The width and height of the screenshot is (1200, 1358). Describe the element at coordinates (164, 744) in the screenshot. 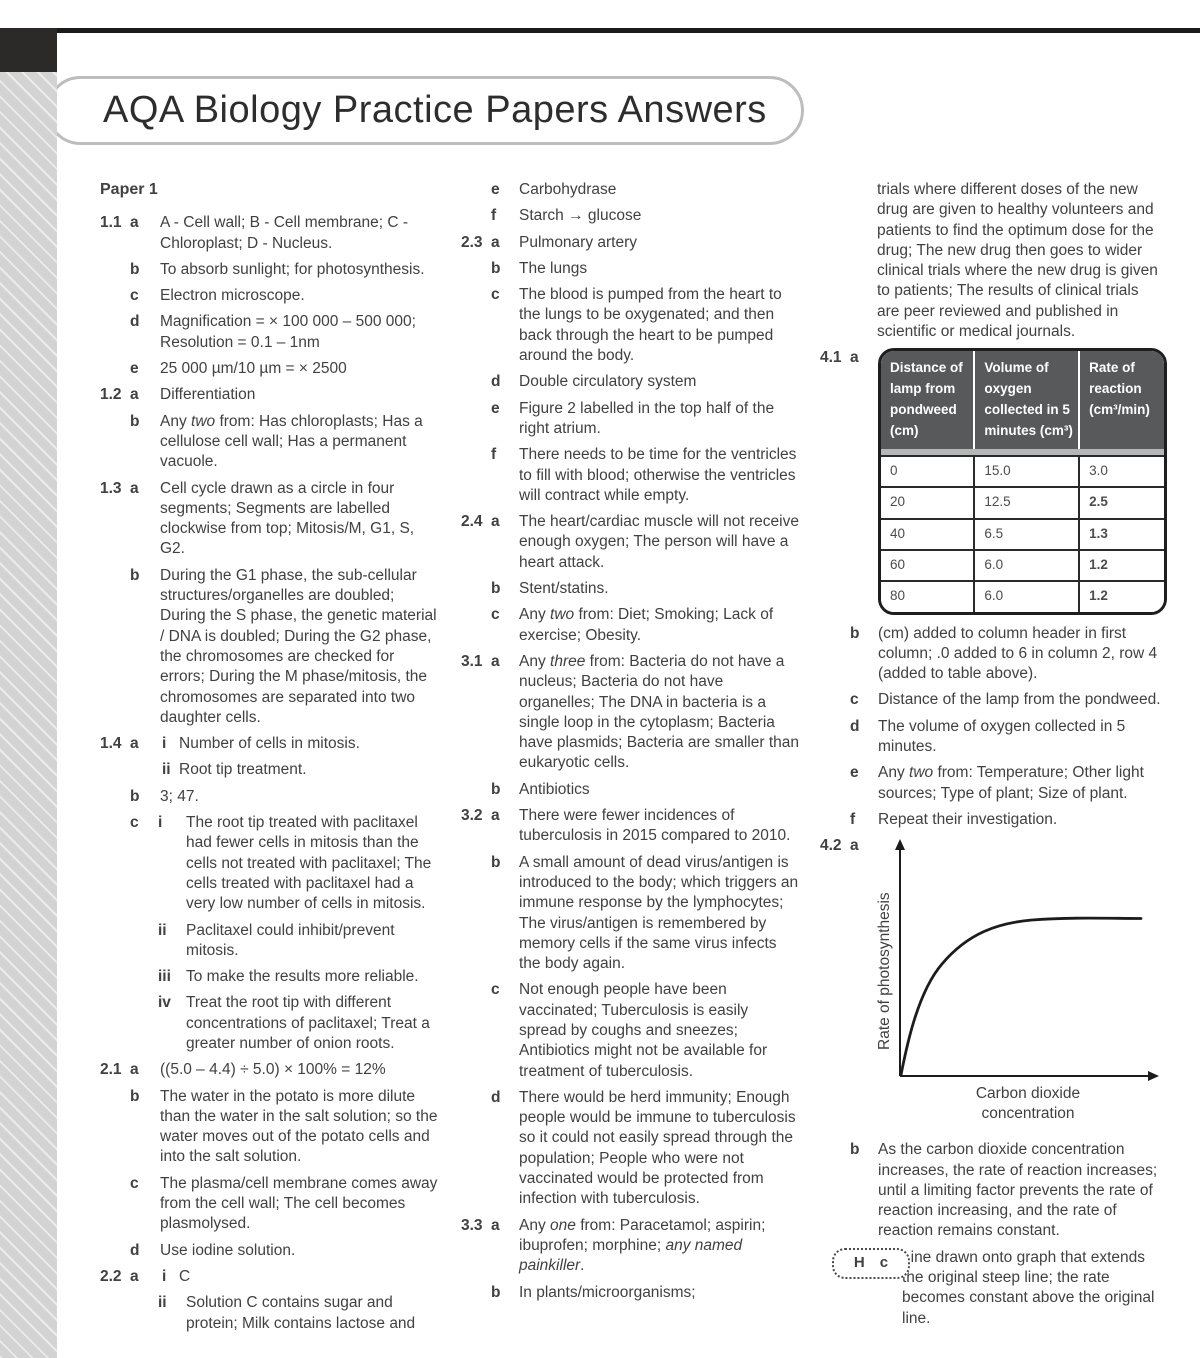

I see `roman-numeral: i` at that location.